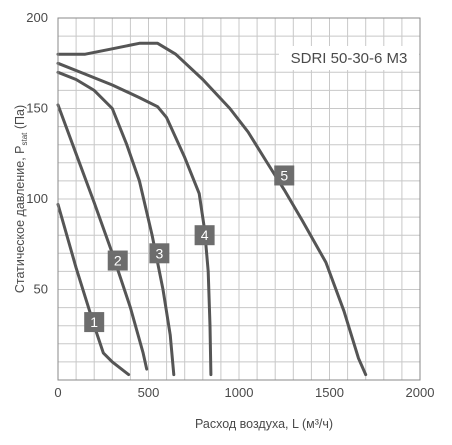  I want to click on series-label-2: 2, so click(118, 261).